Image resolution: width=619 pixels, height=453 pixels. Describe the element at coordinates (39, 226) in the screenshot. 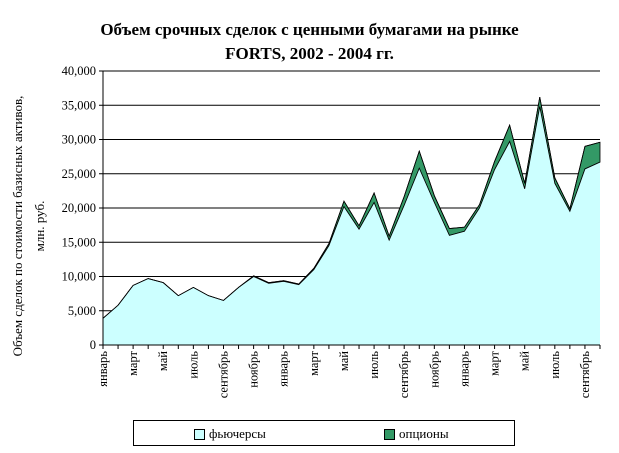

I see `y-axis-label-line: млн. руб.` at that location.